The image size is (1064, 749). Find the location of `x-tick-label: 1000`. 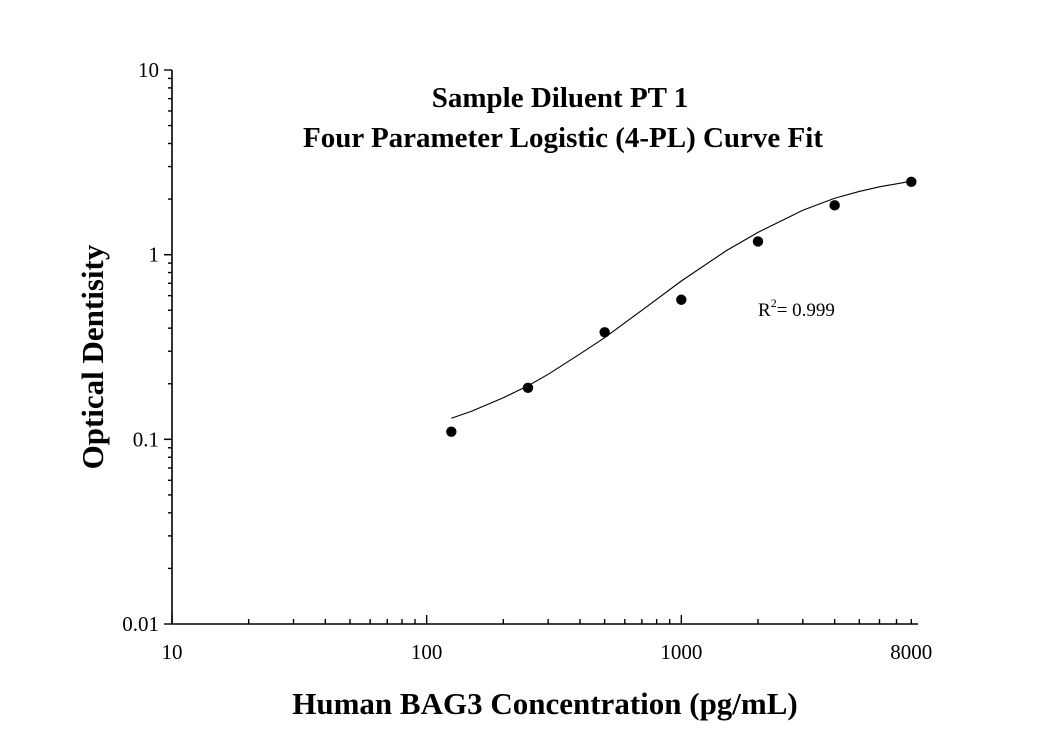

x-tick-label: 1000 is located at coordinates (681, 652).